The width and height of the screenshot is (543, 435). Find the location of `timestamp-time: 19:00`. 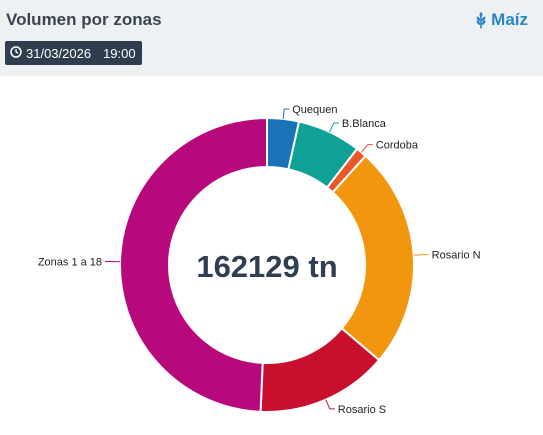

timestamp-time: 19:00 is located at coordinates (119, 53).